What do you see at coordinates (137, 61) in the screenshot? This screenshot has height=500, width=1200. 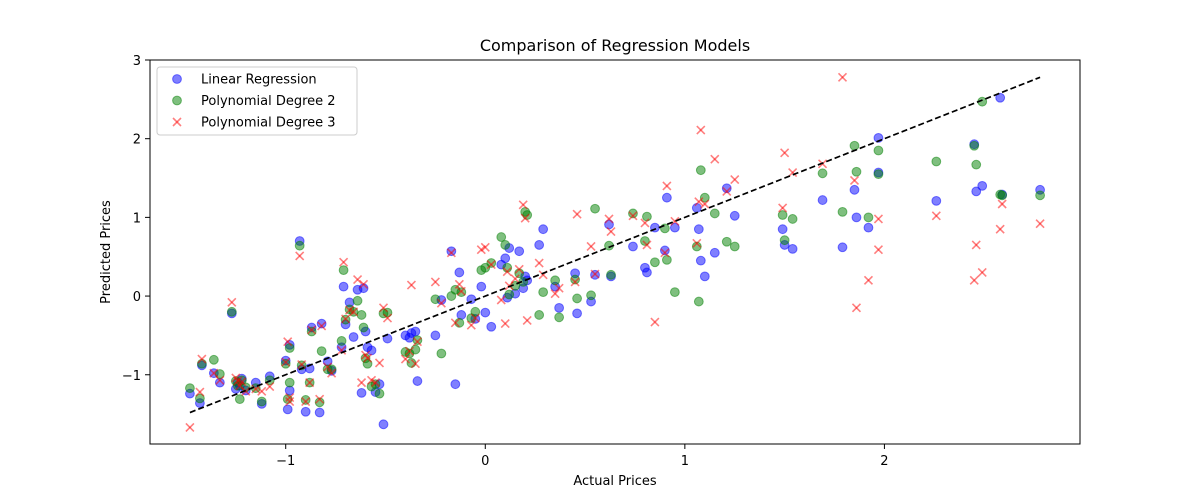 I see `y-tick-label: 3` at bounding box center [137, 61].